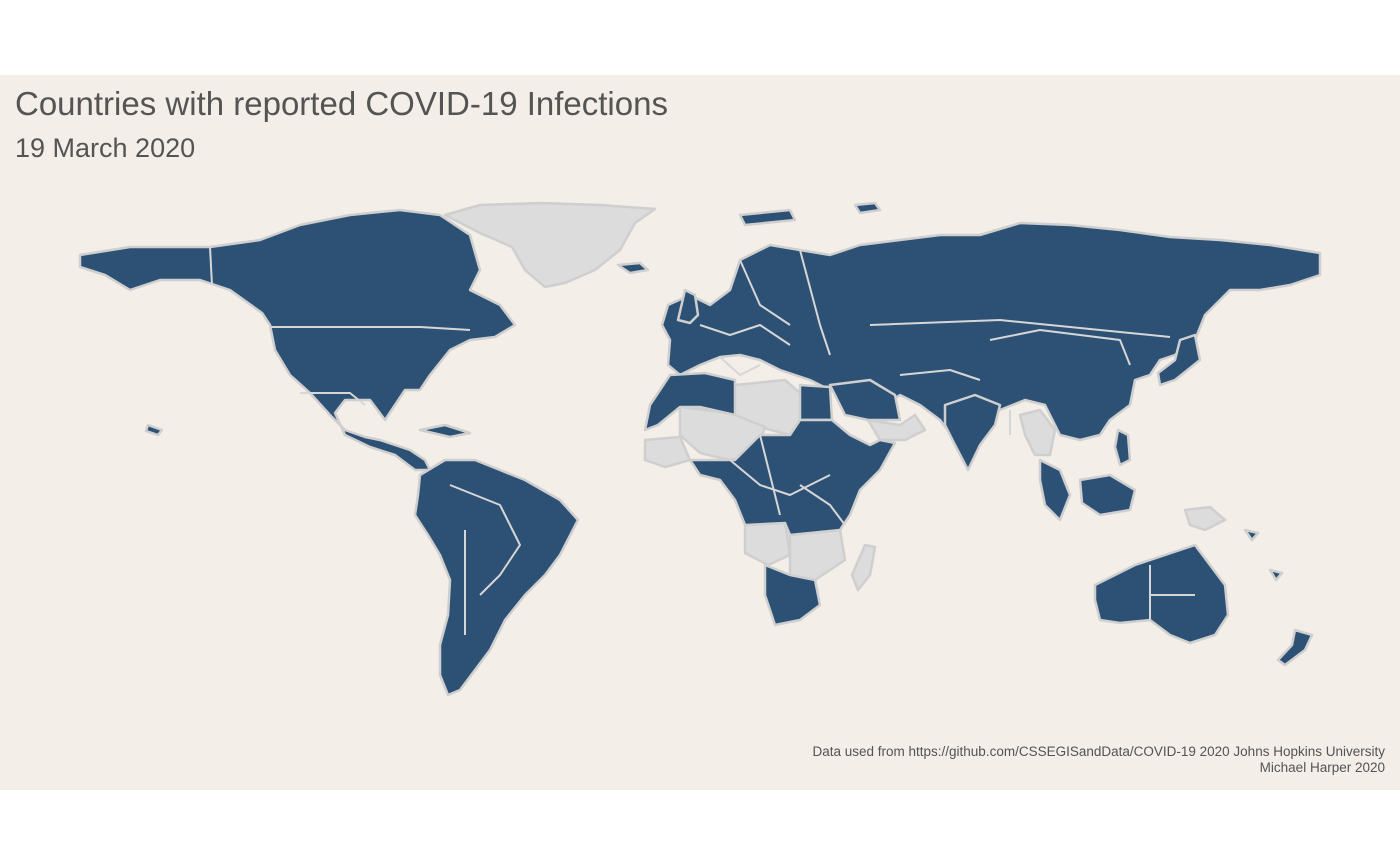 The image size is (1400, 865). Describe the element at coordinates (991, 344) in the screenshot. I see `eurasia` at that location.